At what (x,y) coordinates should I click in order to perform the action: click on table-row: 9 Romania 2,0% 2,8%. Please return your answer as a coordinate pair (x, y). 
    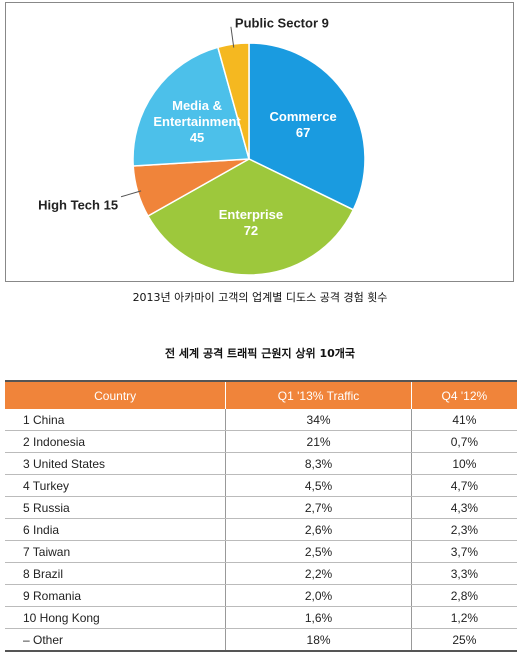
    Looking at the image, I should click on (261, 595).